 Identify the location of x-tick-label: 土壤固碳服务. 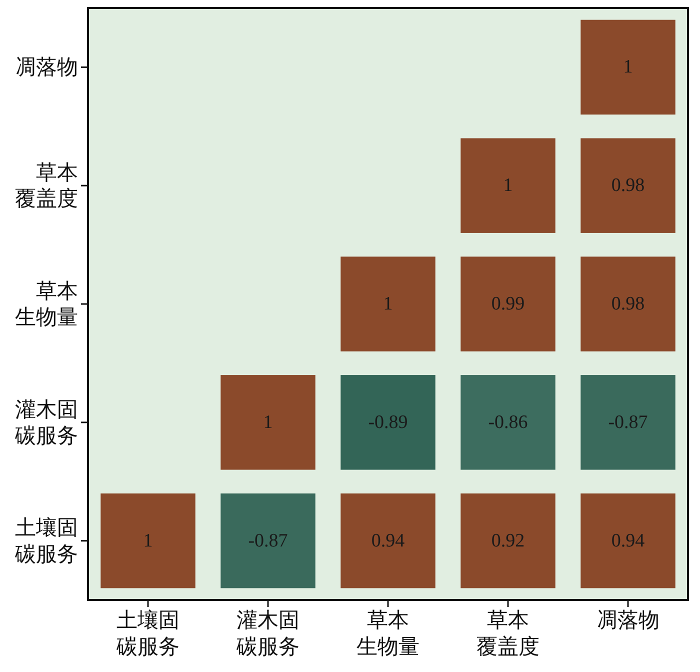
(148, 633).